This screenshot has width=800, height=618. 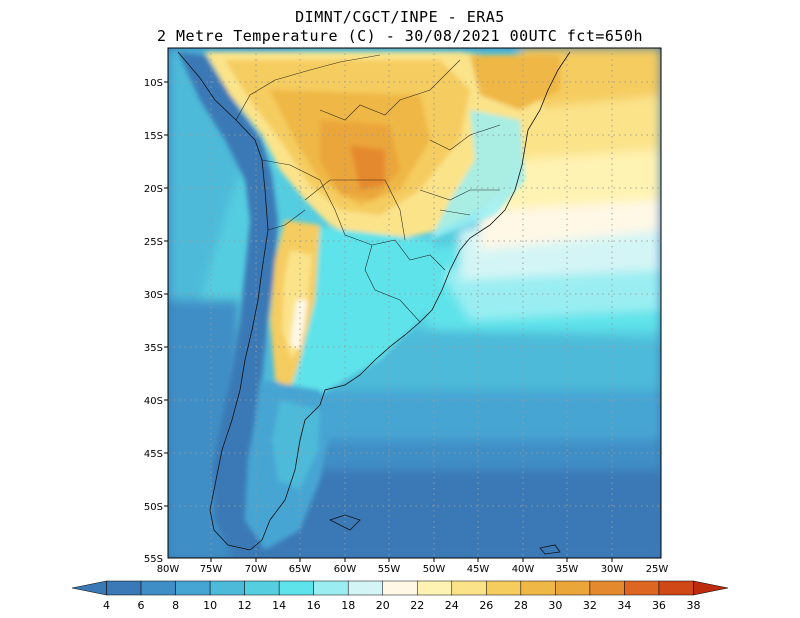 What do you see at coordinates (256, 569) in the screenshot?
I see `lon-label: 70W` at bounding box center [256, 569].